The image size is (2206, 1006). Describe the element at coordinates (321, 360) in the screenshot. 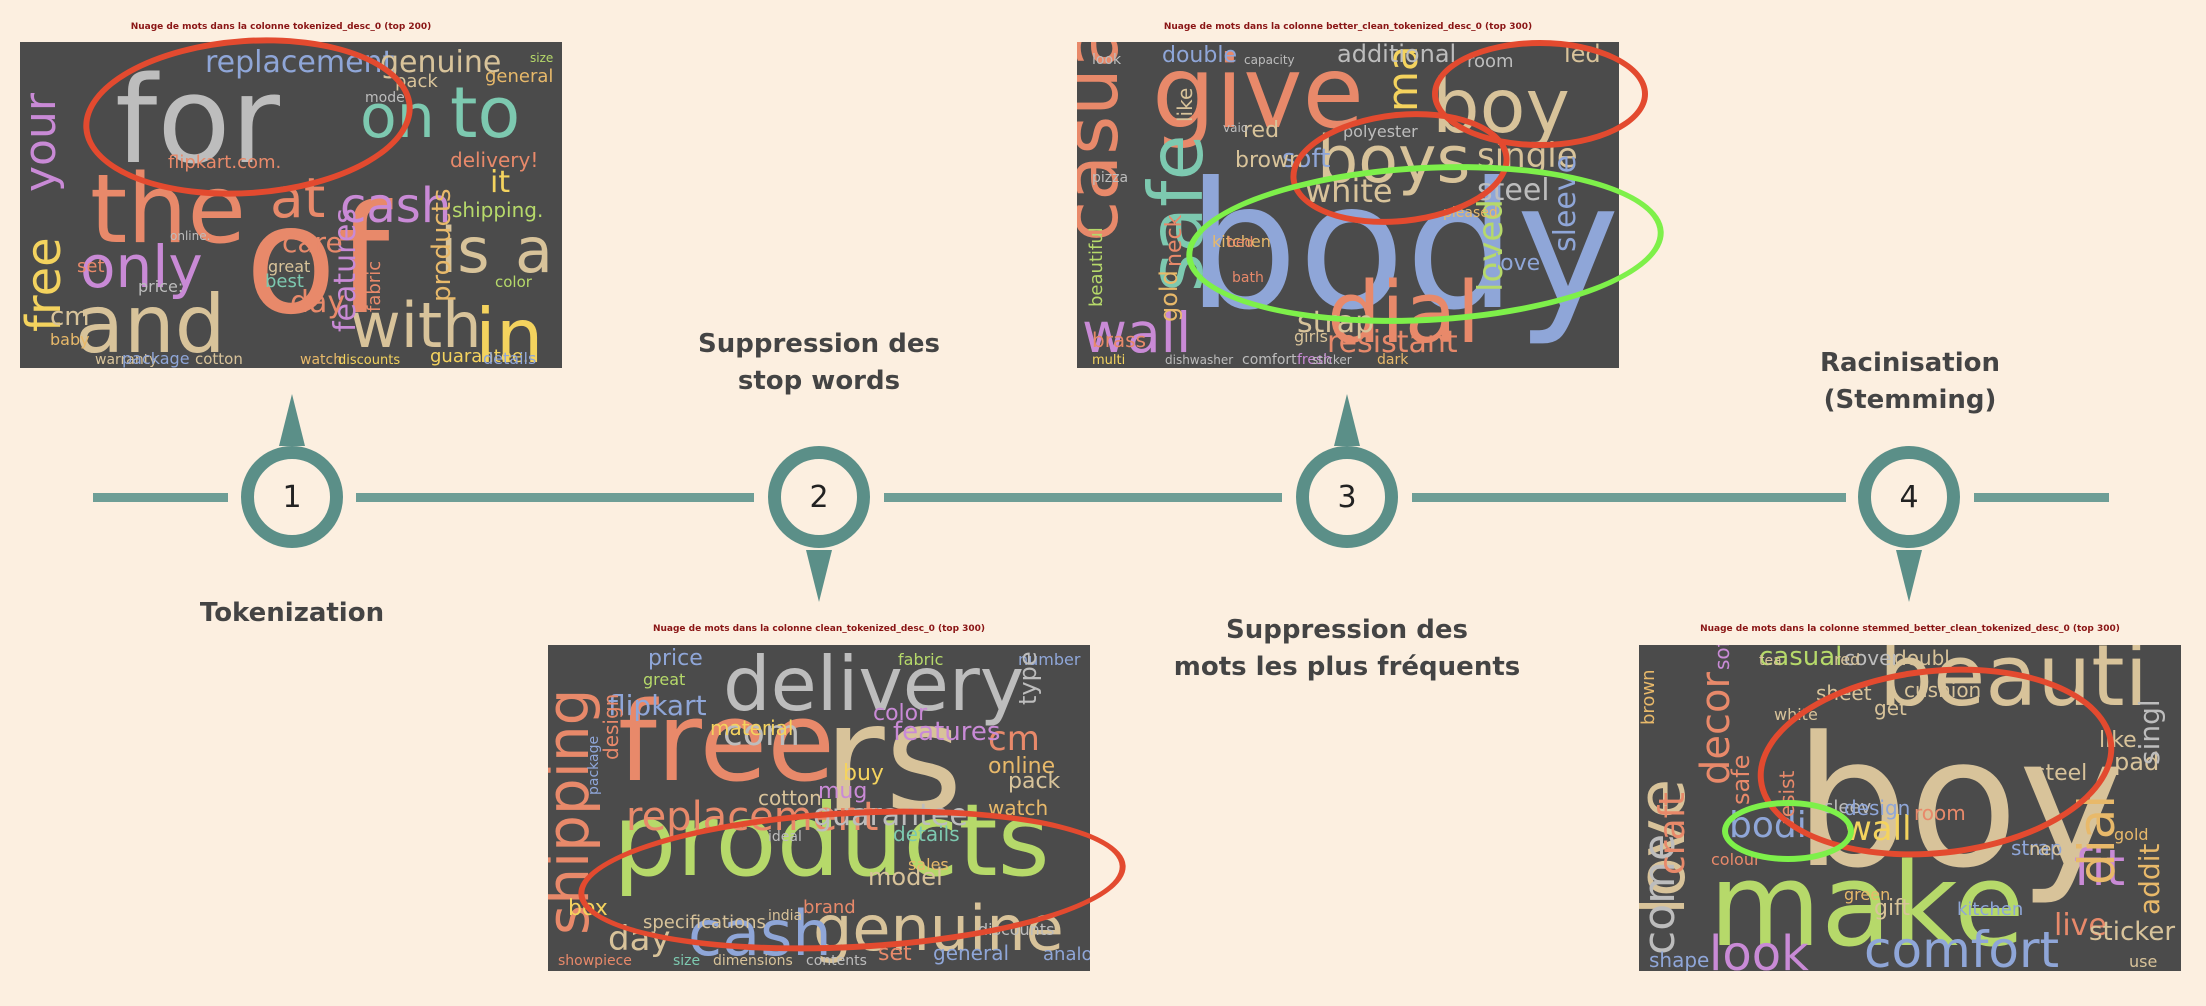

I see `wordcloud-word: watch` at that location.